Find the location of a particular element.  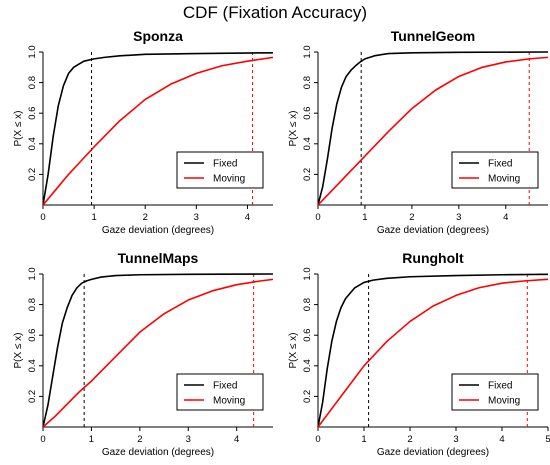

chart-title: TunnelMaps is located at coordinates (158, 258).